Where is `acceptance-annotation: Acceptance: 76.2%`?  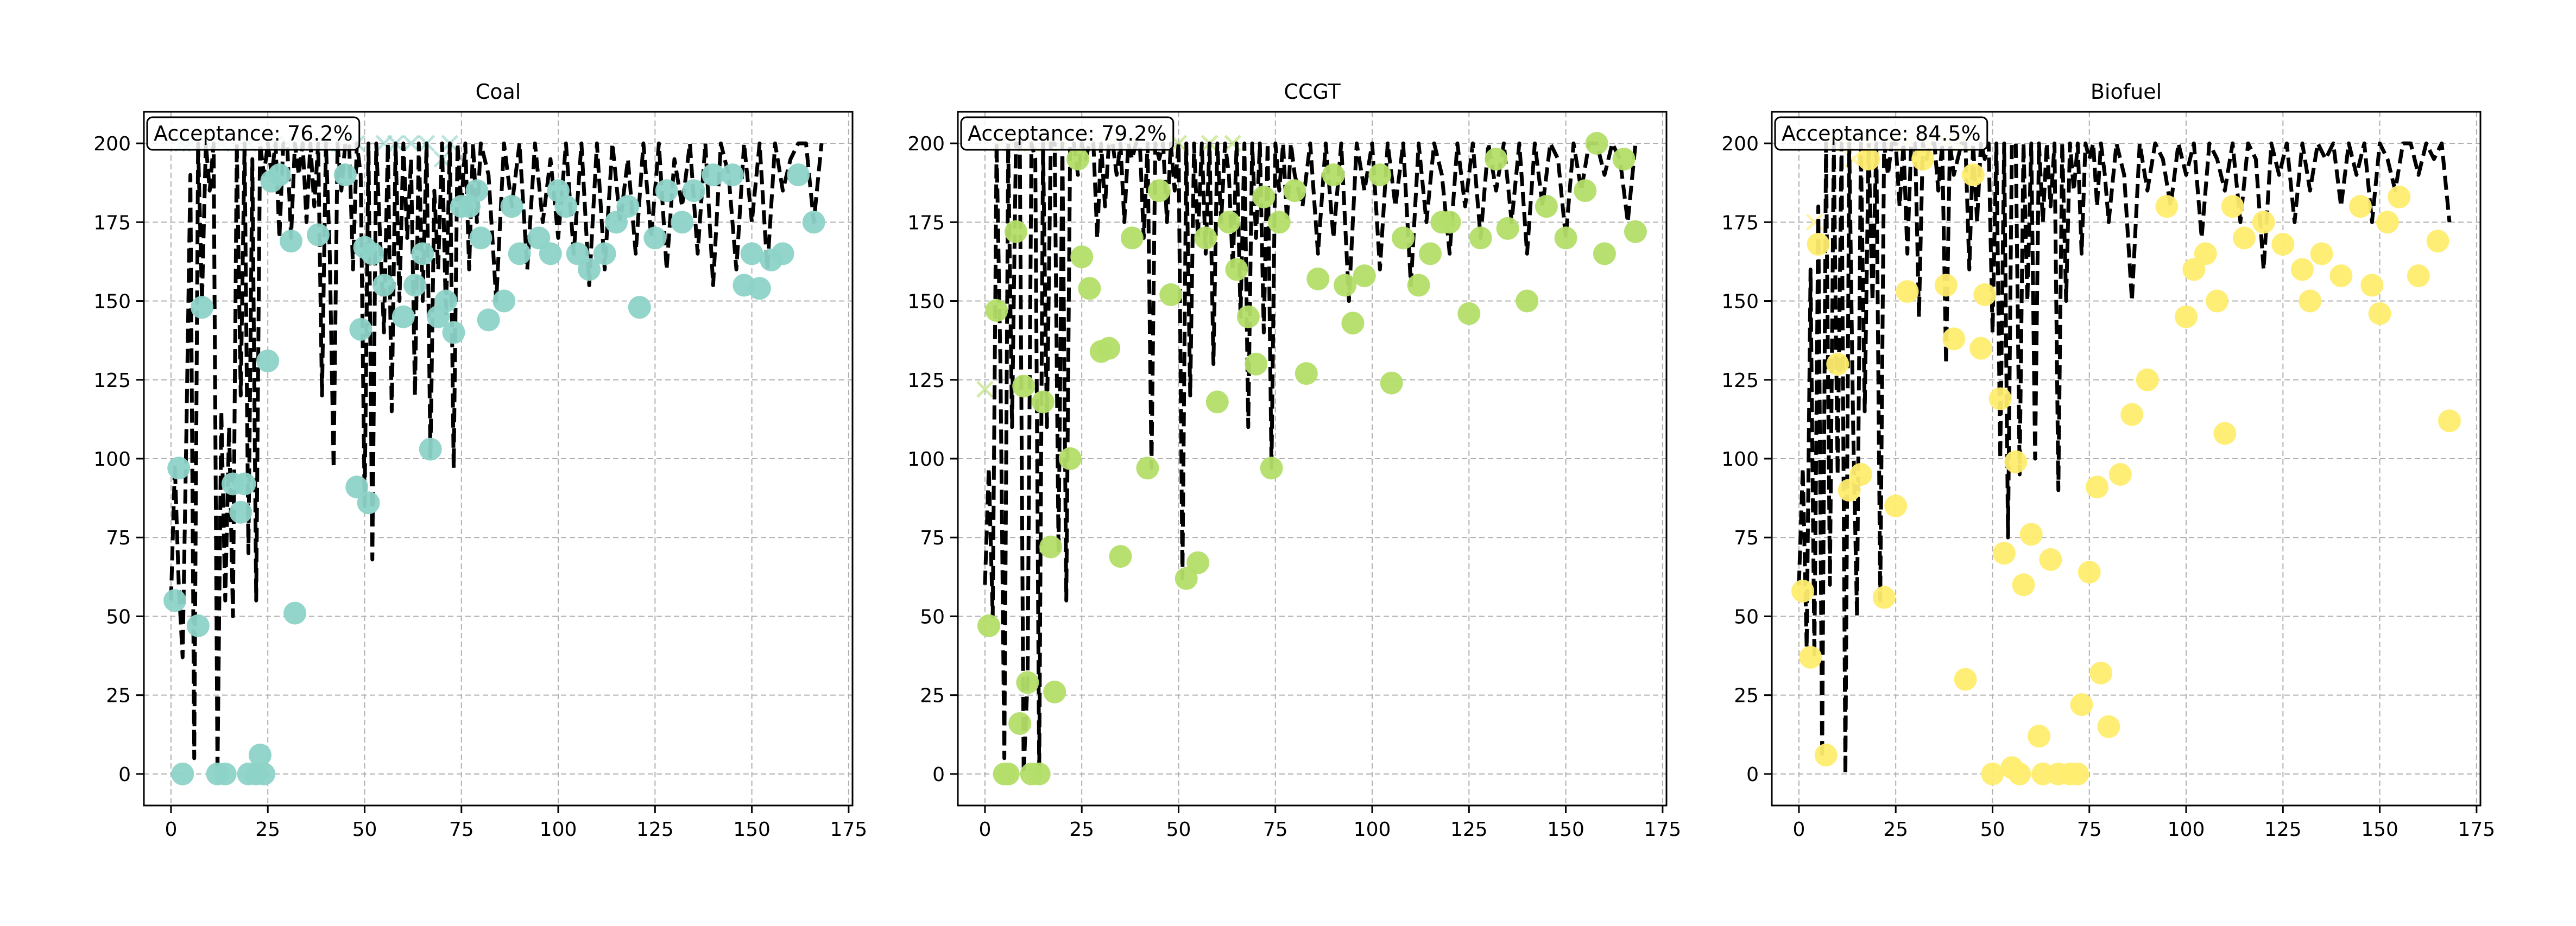
acceptance-annotation: Acceptance: 76.2% is located at coordinates (254, 133).